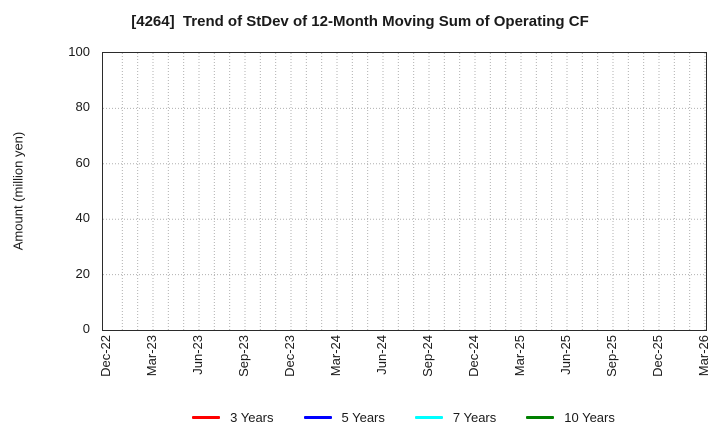 The image size is (720, 440). I want to click on x-tick-label: Dec-23, so click(289, 356).